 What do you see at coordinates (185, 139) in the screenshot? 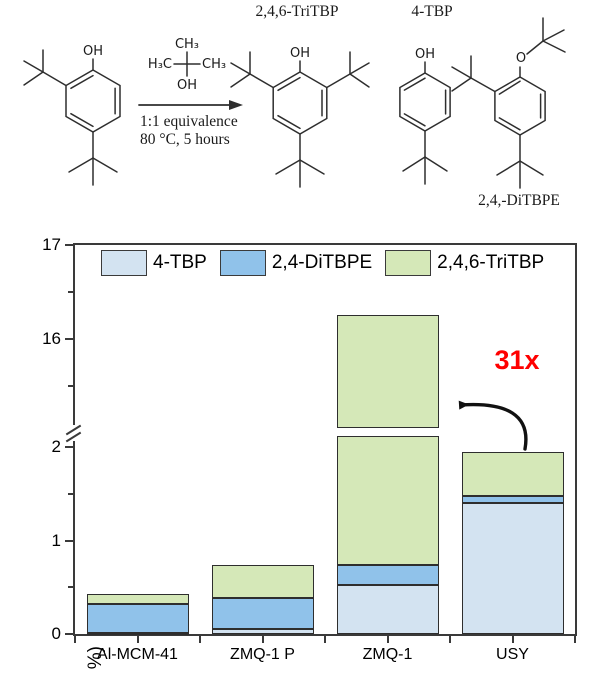
I see `conditions-line2: 80 °C, 5 hours` at bounding box center [185, 139].